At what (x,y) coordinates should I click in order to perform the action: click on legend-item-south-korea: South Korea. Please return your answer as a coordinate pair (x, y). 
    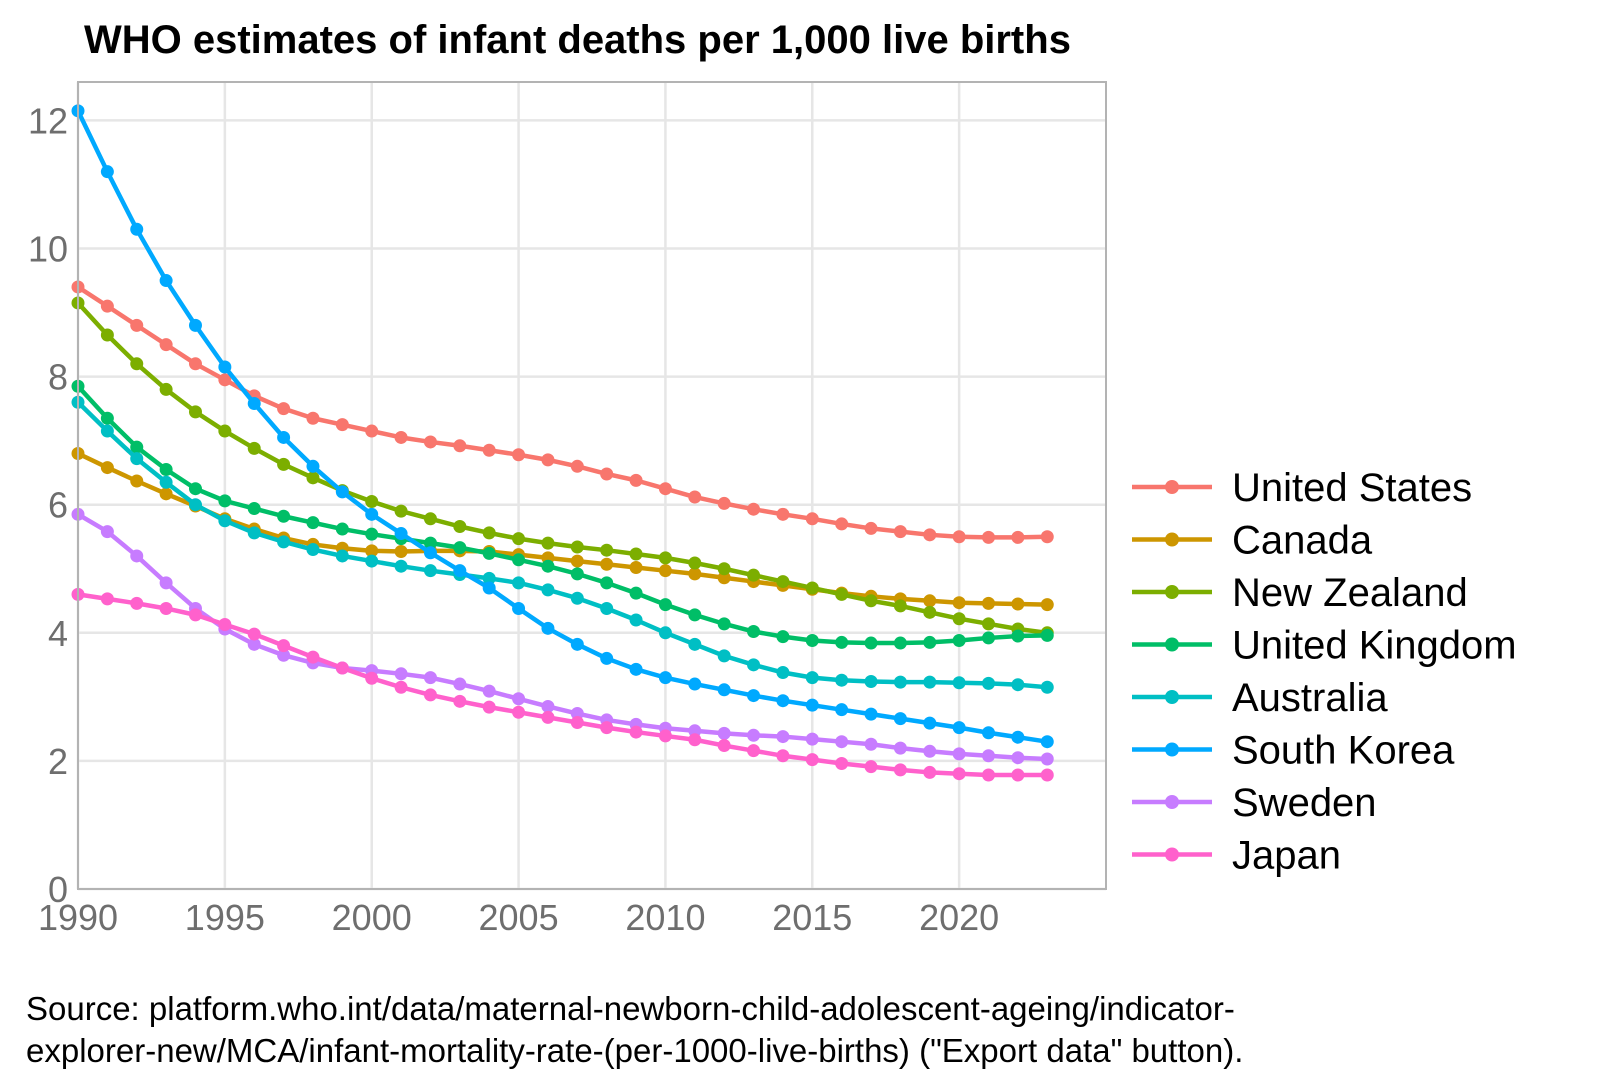
    Looking at the image, I should click on (1293, 751).